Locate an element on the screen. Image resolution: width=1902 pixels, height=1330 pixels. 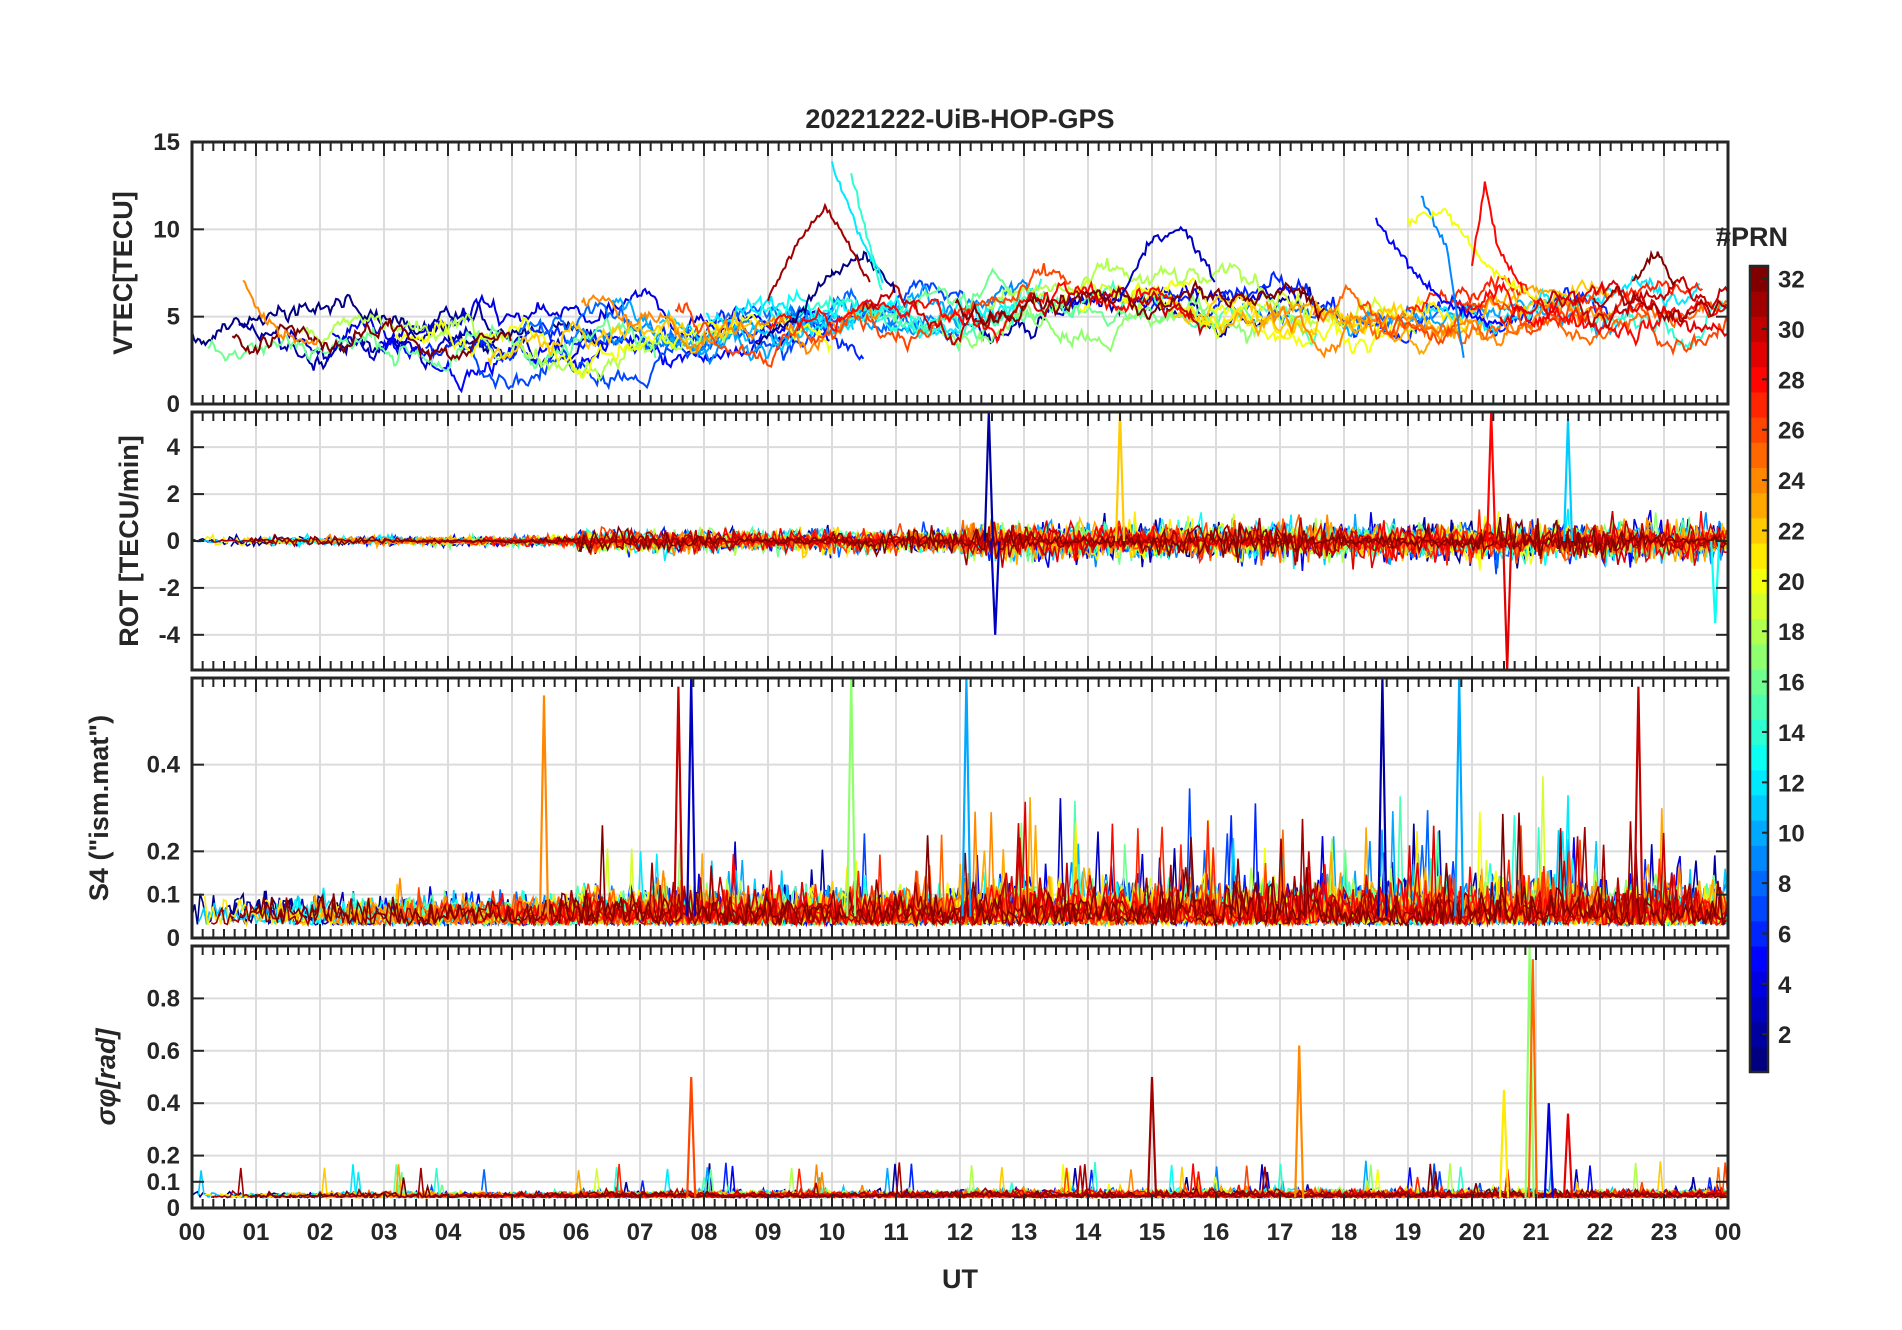
x-tick-label: 03 is located at coordinates (384, 1232).